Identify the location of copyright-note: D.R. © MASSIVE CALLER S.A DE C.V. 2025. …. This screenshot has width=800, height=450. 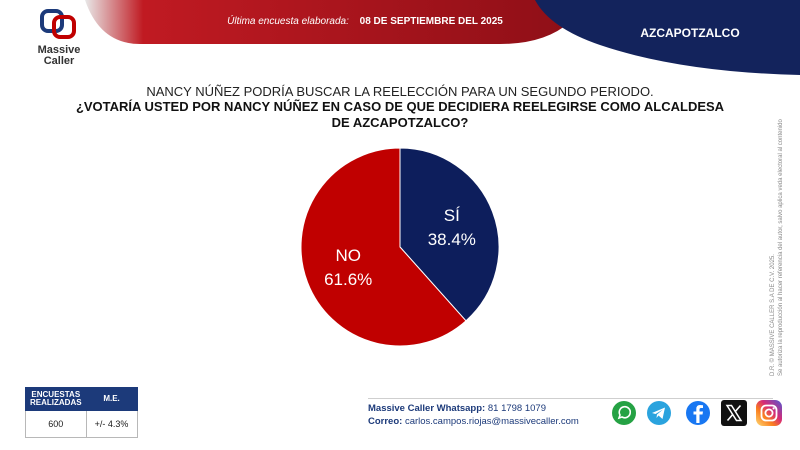
(775, 240).